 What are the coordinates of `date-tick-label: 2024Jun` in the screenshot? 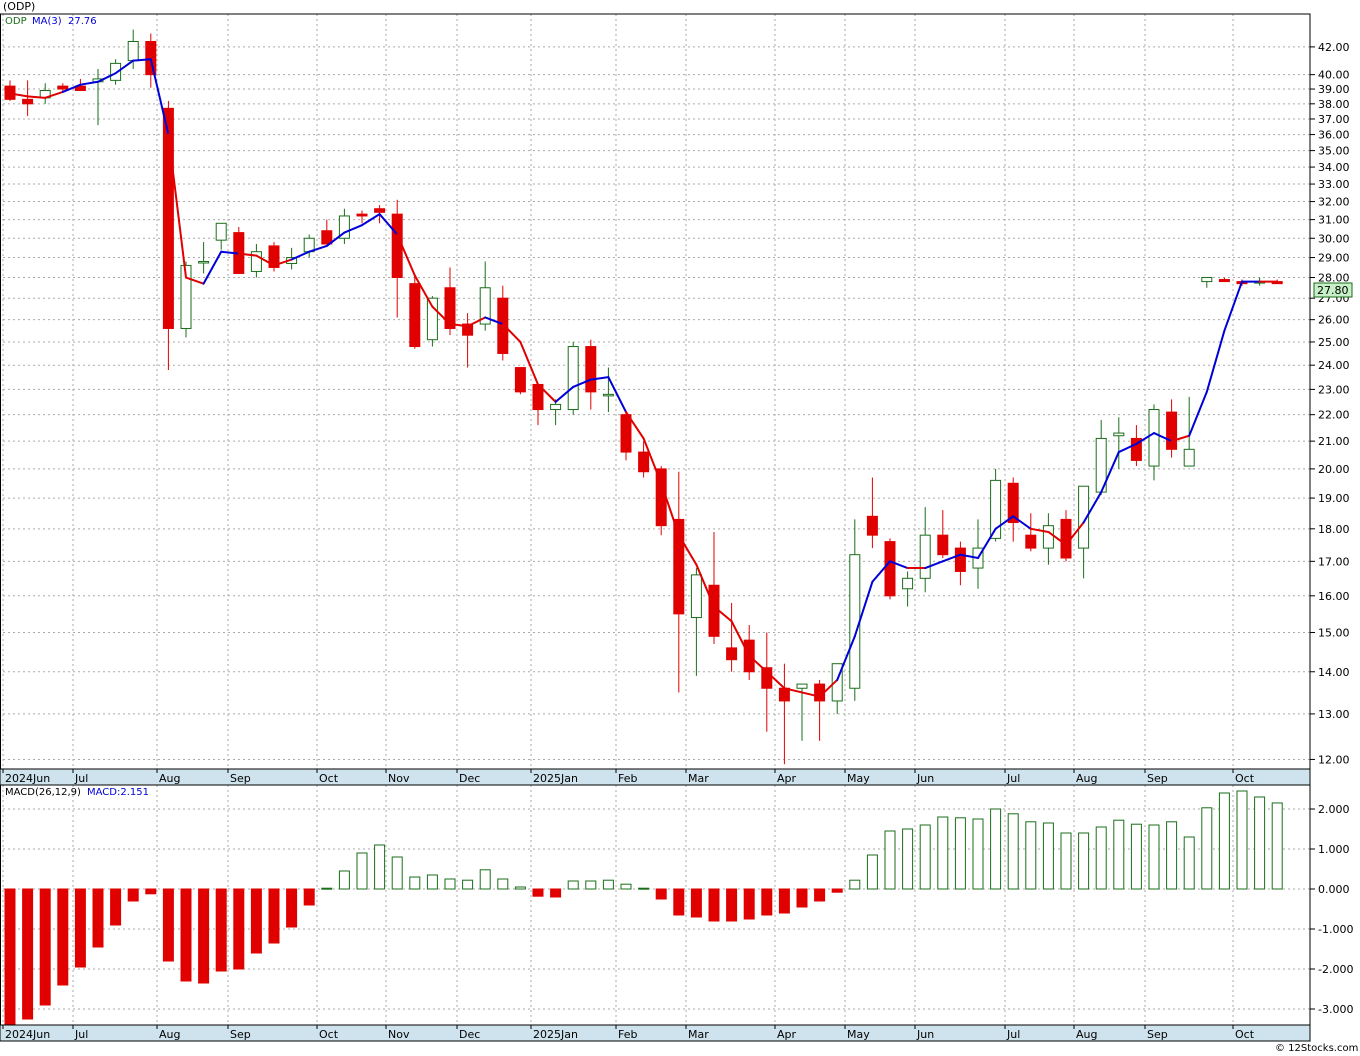 It's located at (27, 778).